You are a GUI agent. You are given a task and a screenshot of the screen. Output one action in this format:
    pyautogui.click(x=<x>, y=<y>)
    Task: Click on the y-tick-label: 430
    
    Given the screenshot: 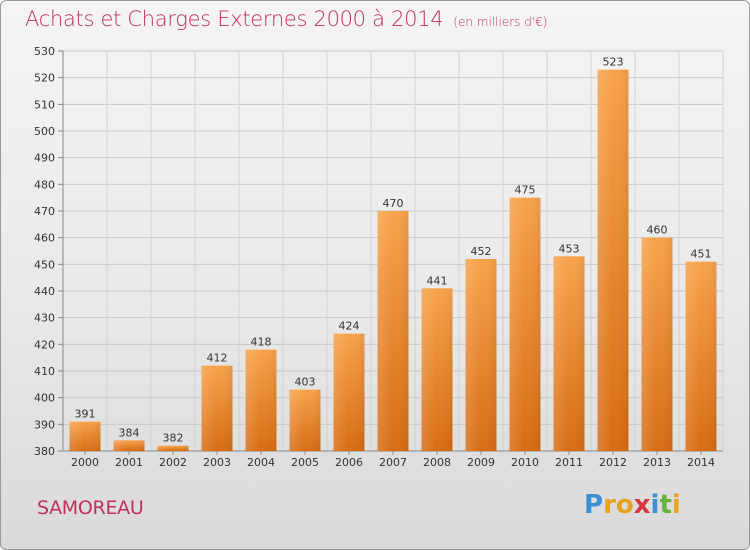 What is the action you would take?
    pyautogui.click(x=44, y=318)
    